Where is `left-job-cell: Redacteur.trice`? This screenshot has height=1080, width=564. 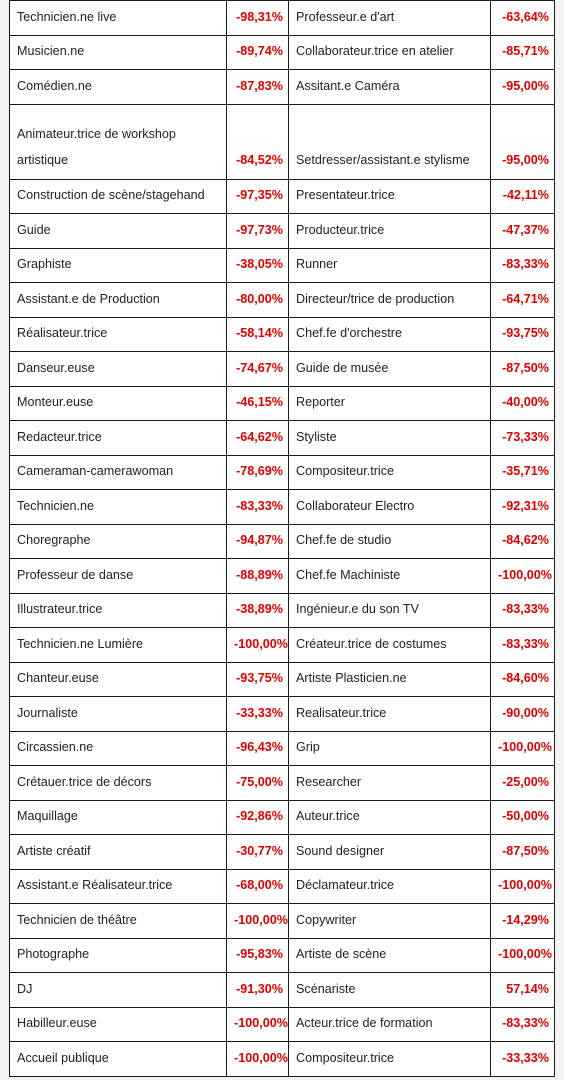 left-job-cell: Redacteur.trice is located at coordinates (118, 438).